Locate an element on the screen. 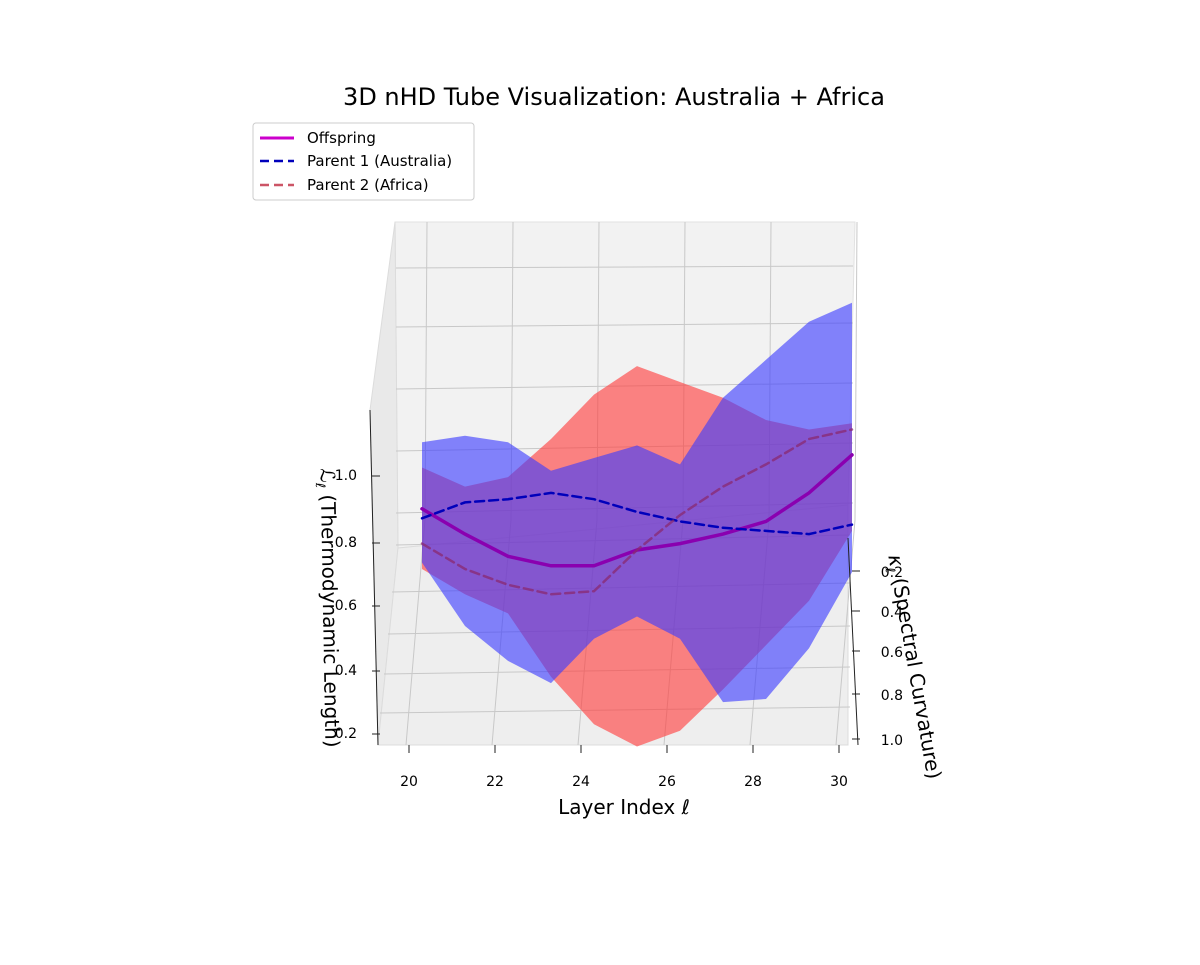 This screenshot has width=1200, height=965. y-tick-label-0.4: 0.4 is located at coordinates (892, 613).